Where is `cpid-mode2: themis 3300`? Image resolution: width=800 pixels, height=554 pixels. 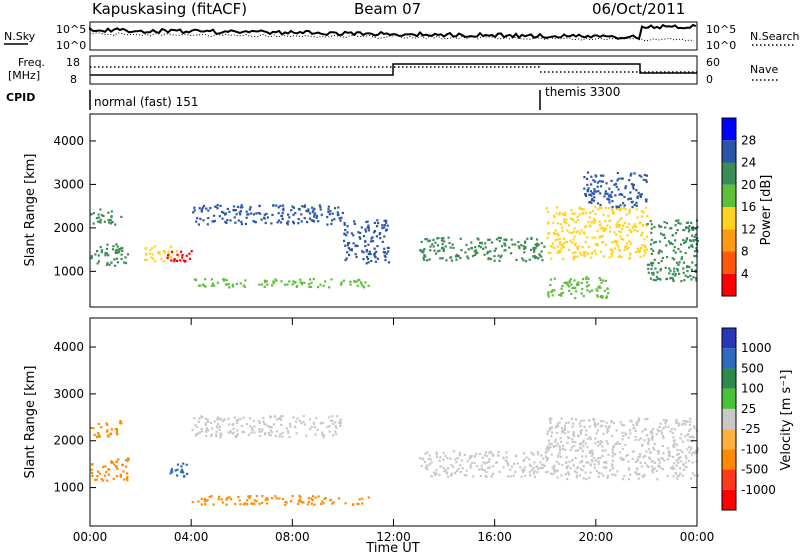 cpid-mode2: themis 3300 is located at coordinates (582, 92).